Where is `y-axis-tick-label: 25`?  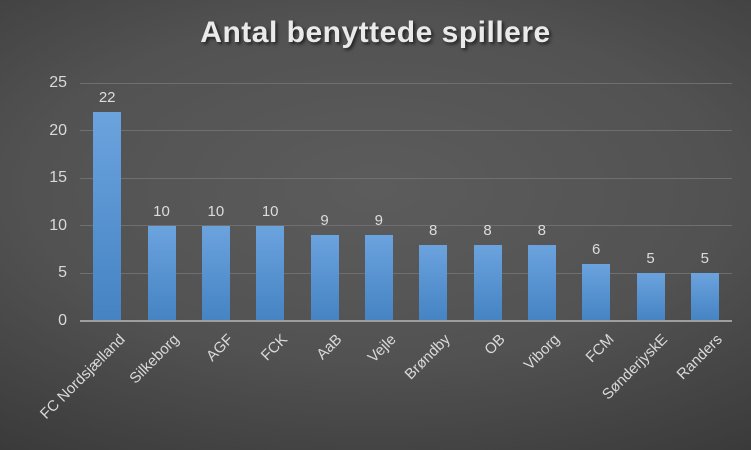
y-axis-tick-label: 25 is located at coordinates (58, 82).